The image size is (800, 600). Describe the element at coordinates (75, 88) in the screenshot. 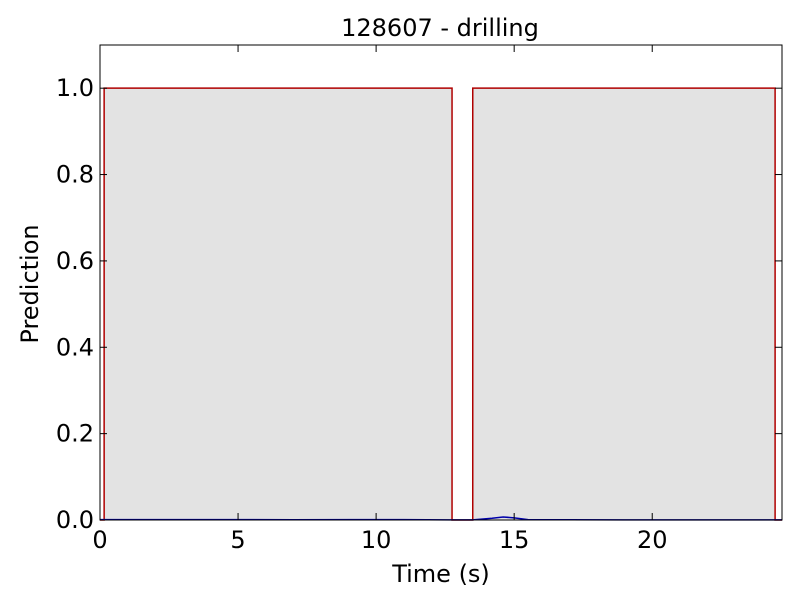

I see `y-tick-label: 1.0` at that location.